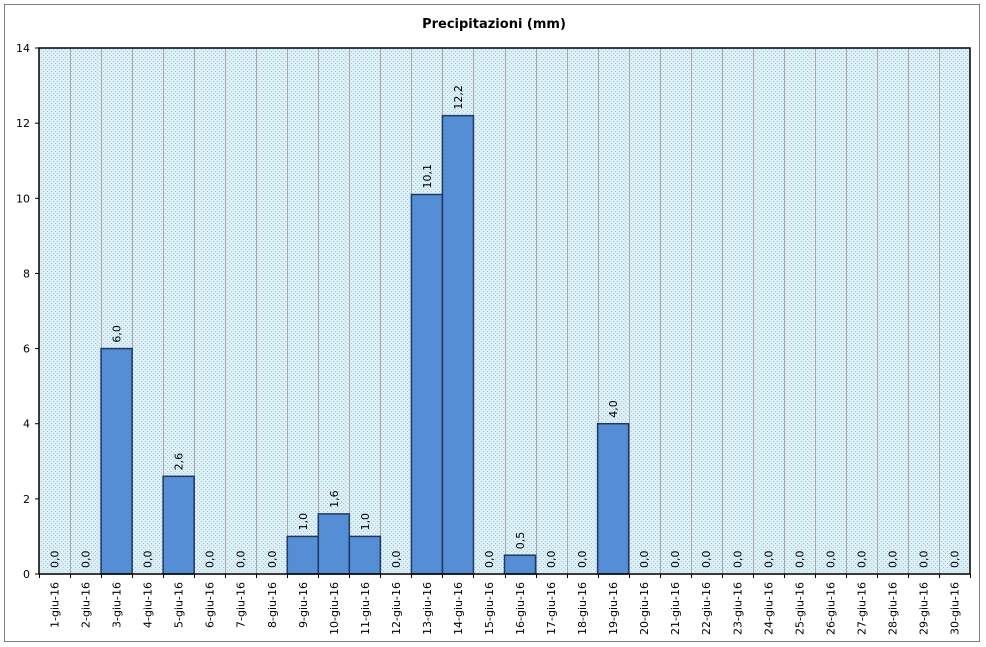  Describe the element at coordinates (892, 608) in the screenshot. I see `x-tick-label: 28-giu-16` at that location.